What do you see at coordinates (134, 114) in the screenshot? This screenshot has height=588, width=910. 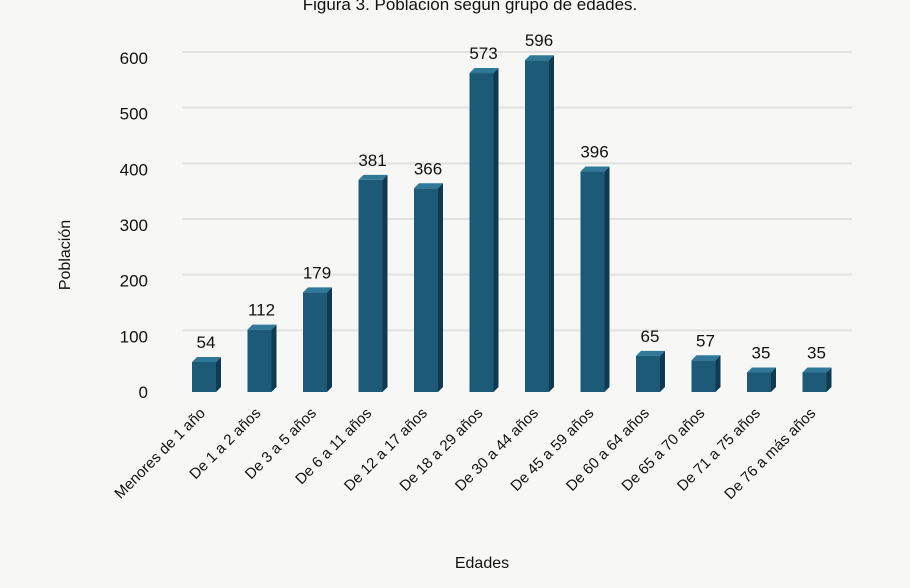 I see `y-tick-label: 500` at bounding box center [134, 114].